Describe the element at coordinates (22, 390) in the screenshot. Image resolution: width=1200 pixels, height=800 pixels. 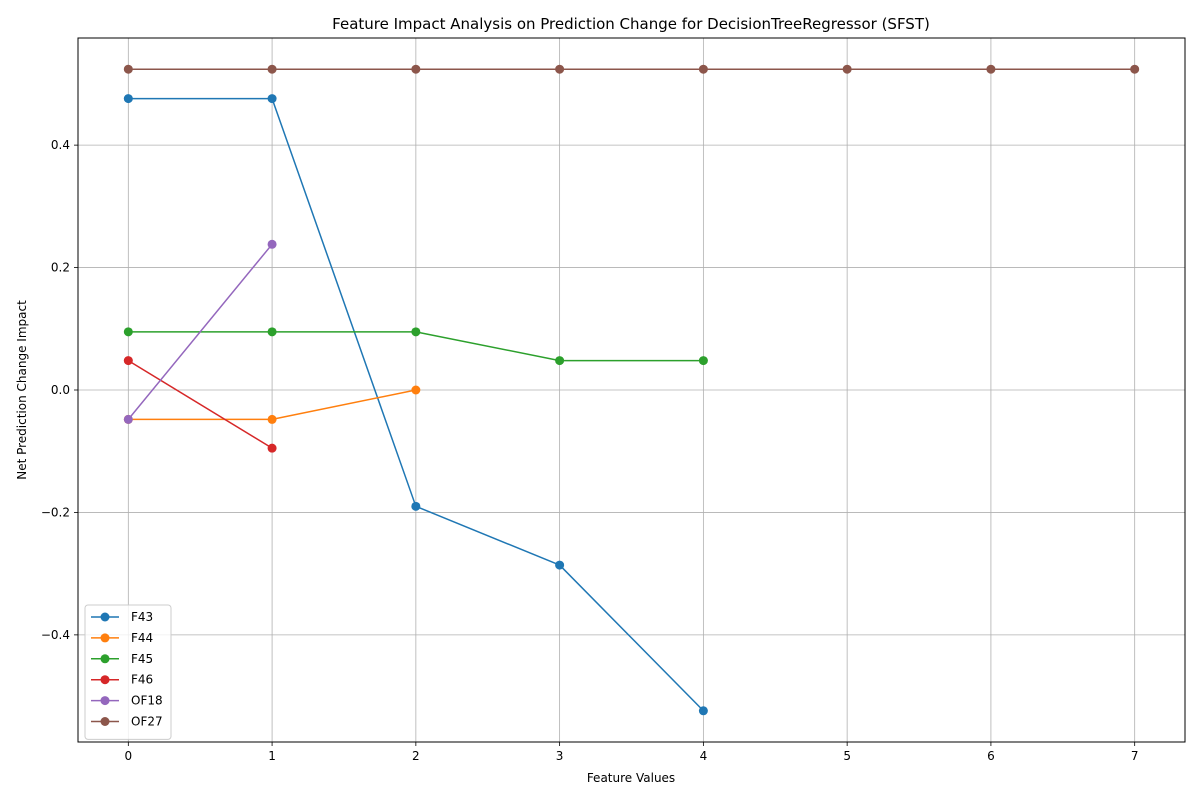
I see `y-axis-label: Net Prediction Change Impact` at that location.